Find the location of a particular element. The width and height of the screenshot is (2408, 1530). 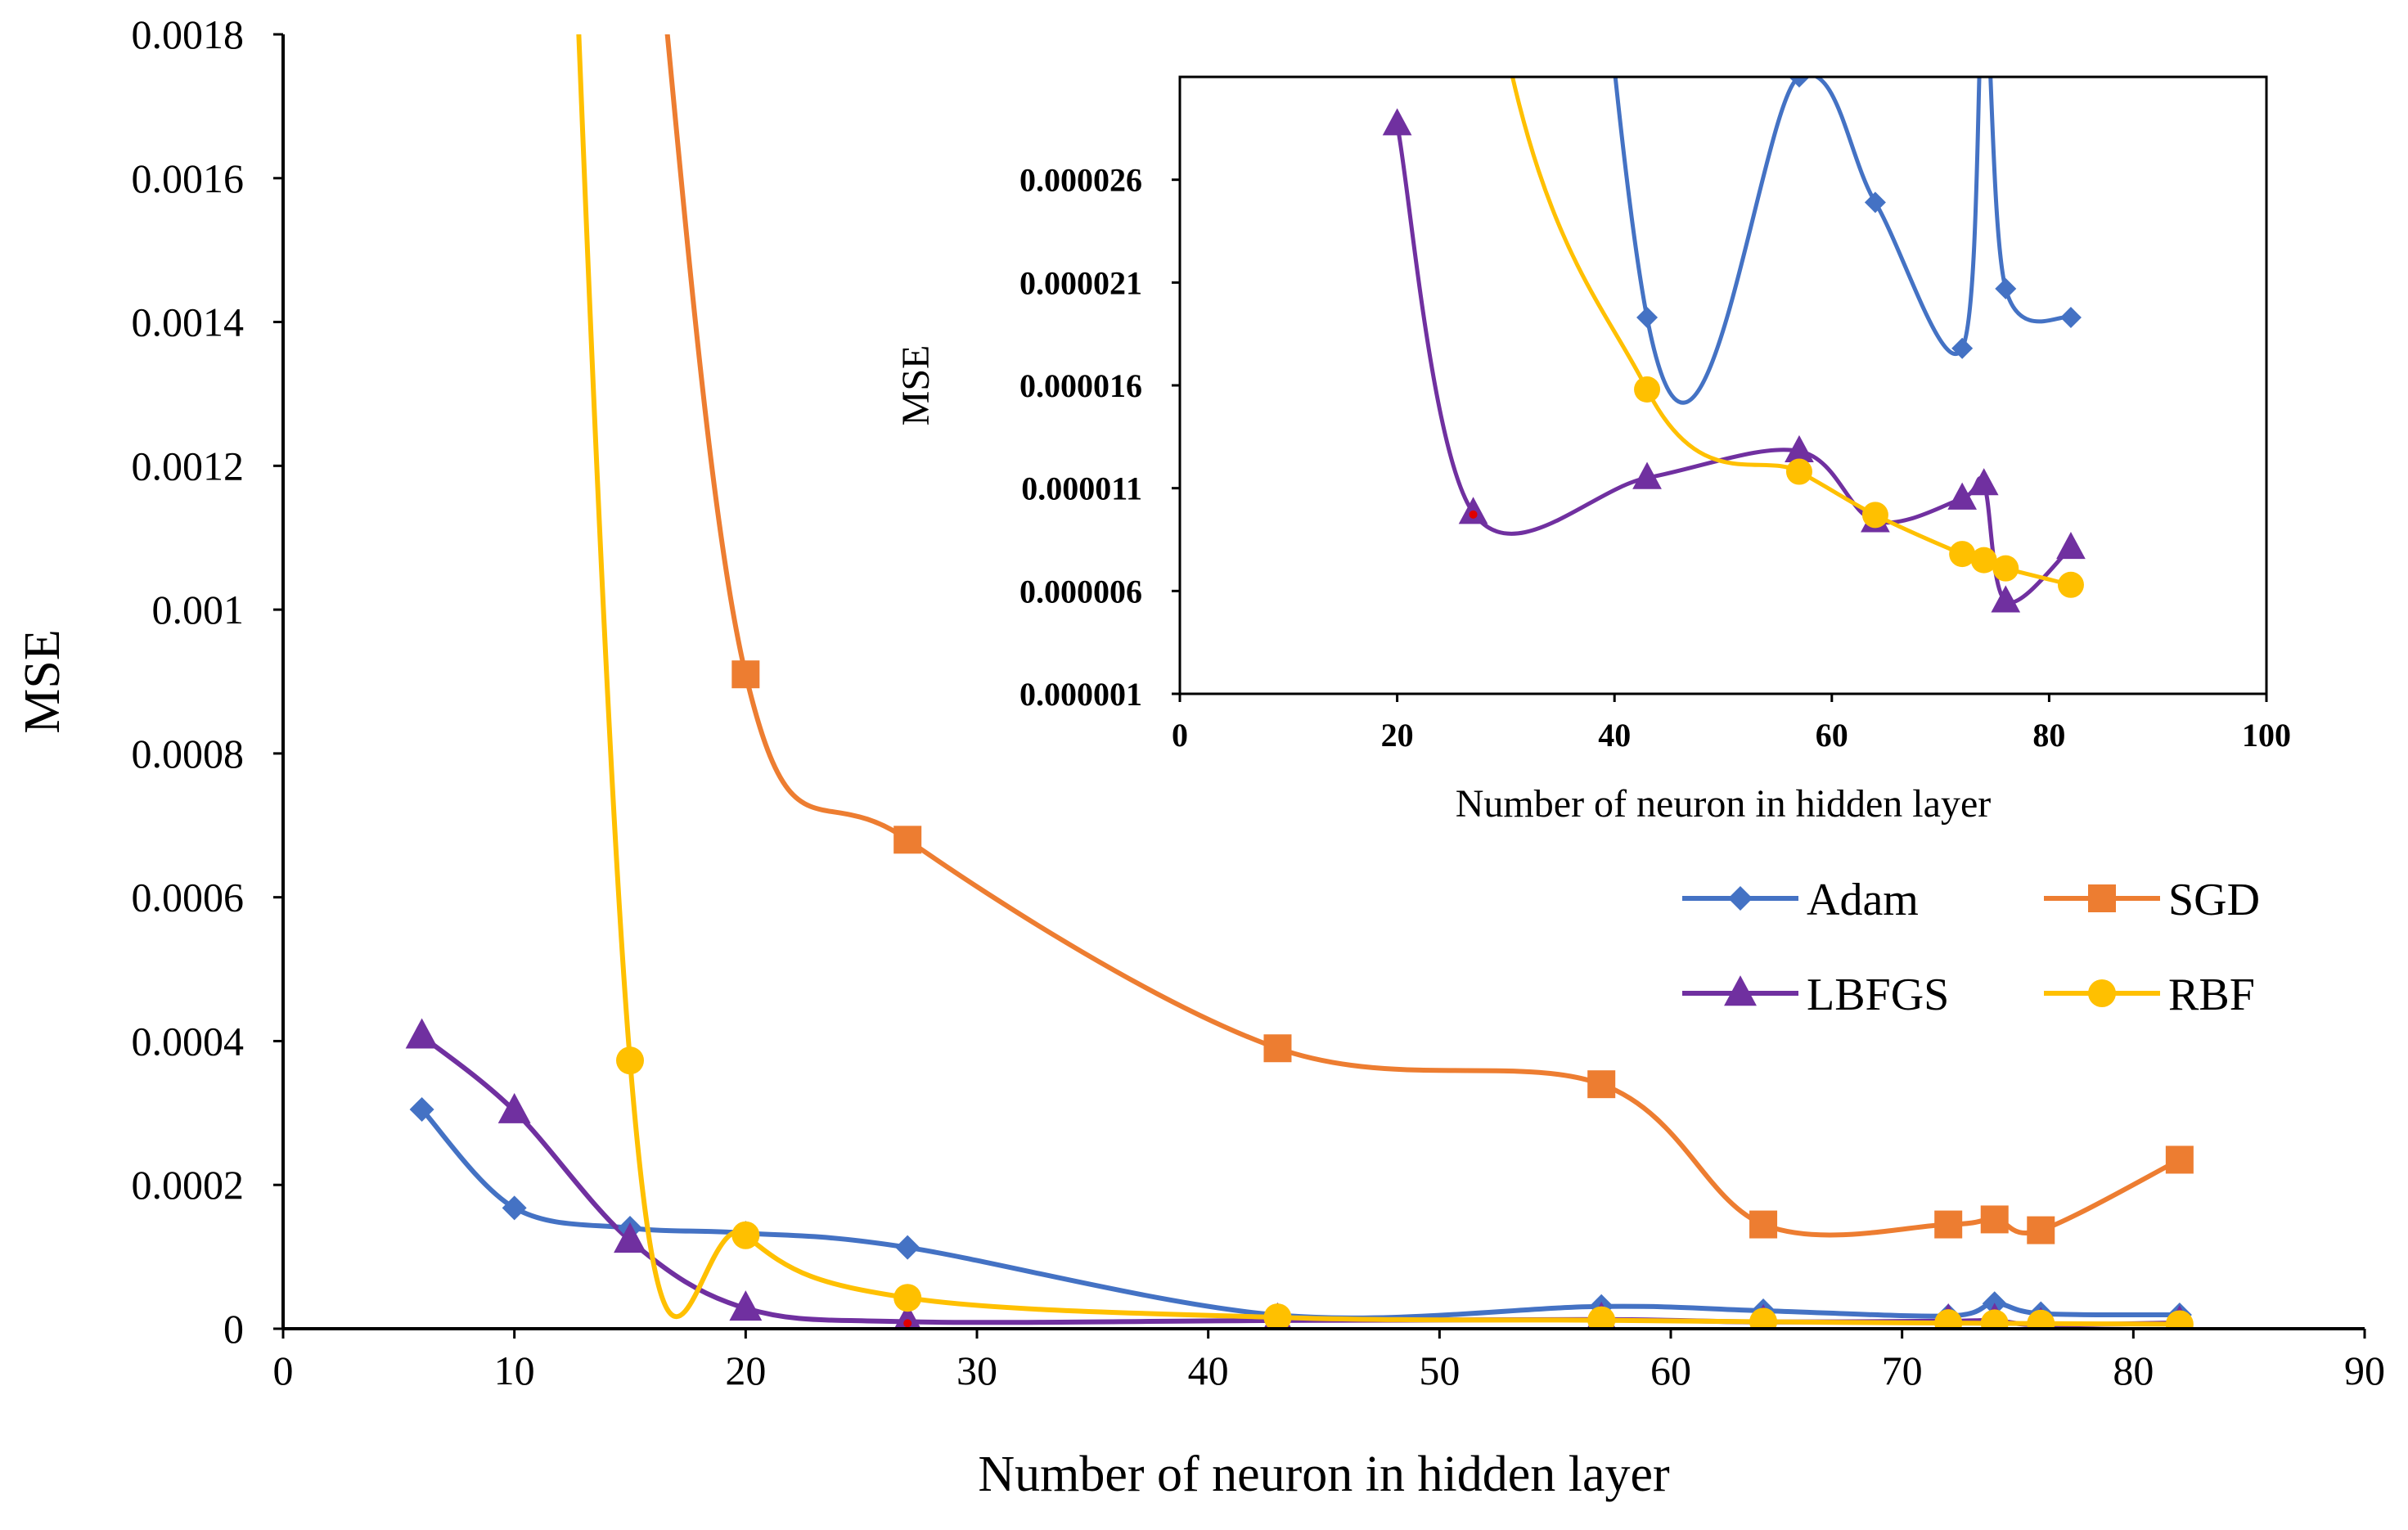

inset-markers-adam is located at coordinates (1859, 218).